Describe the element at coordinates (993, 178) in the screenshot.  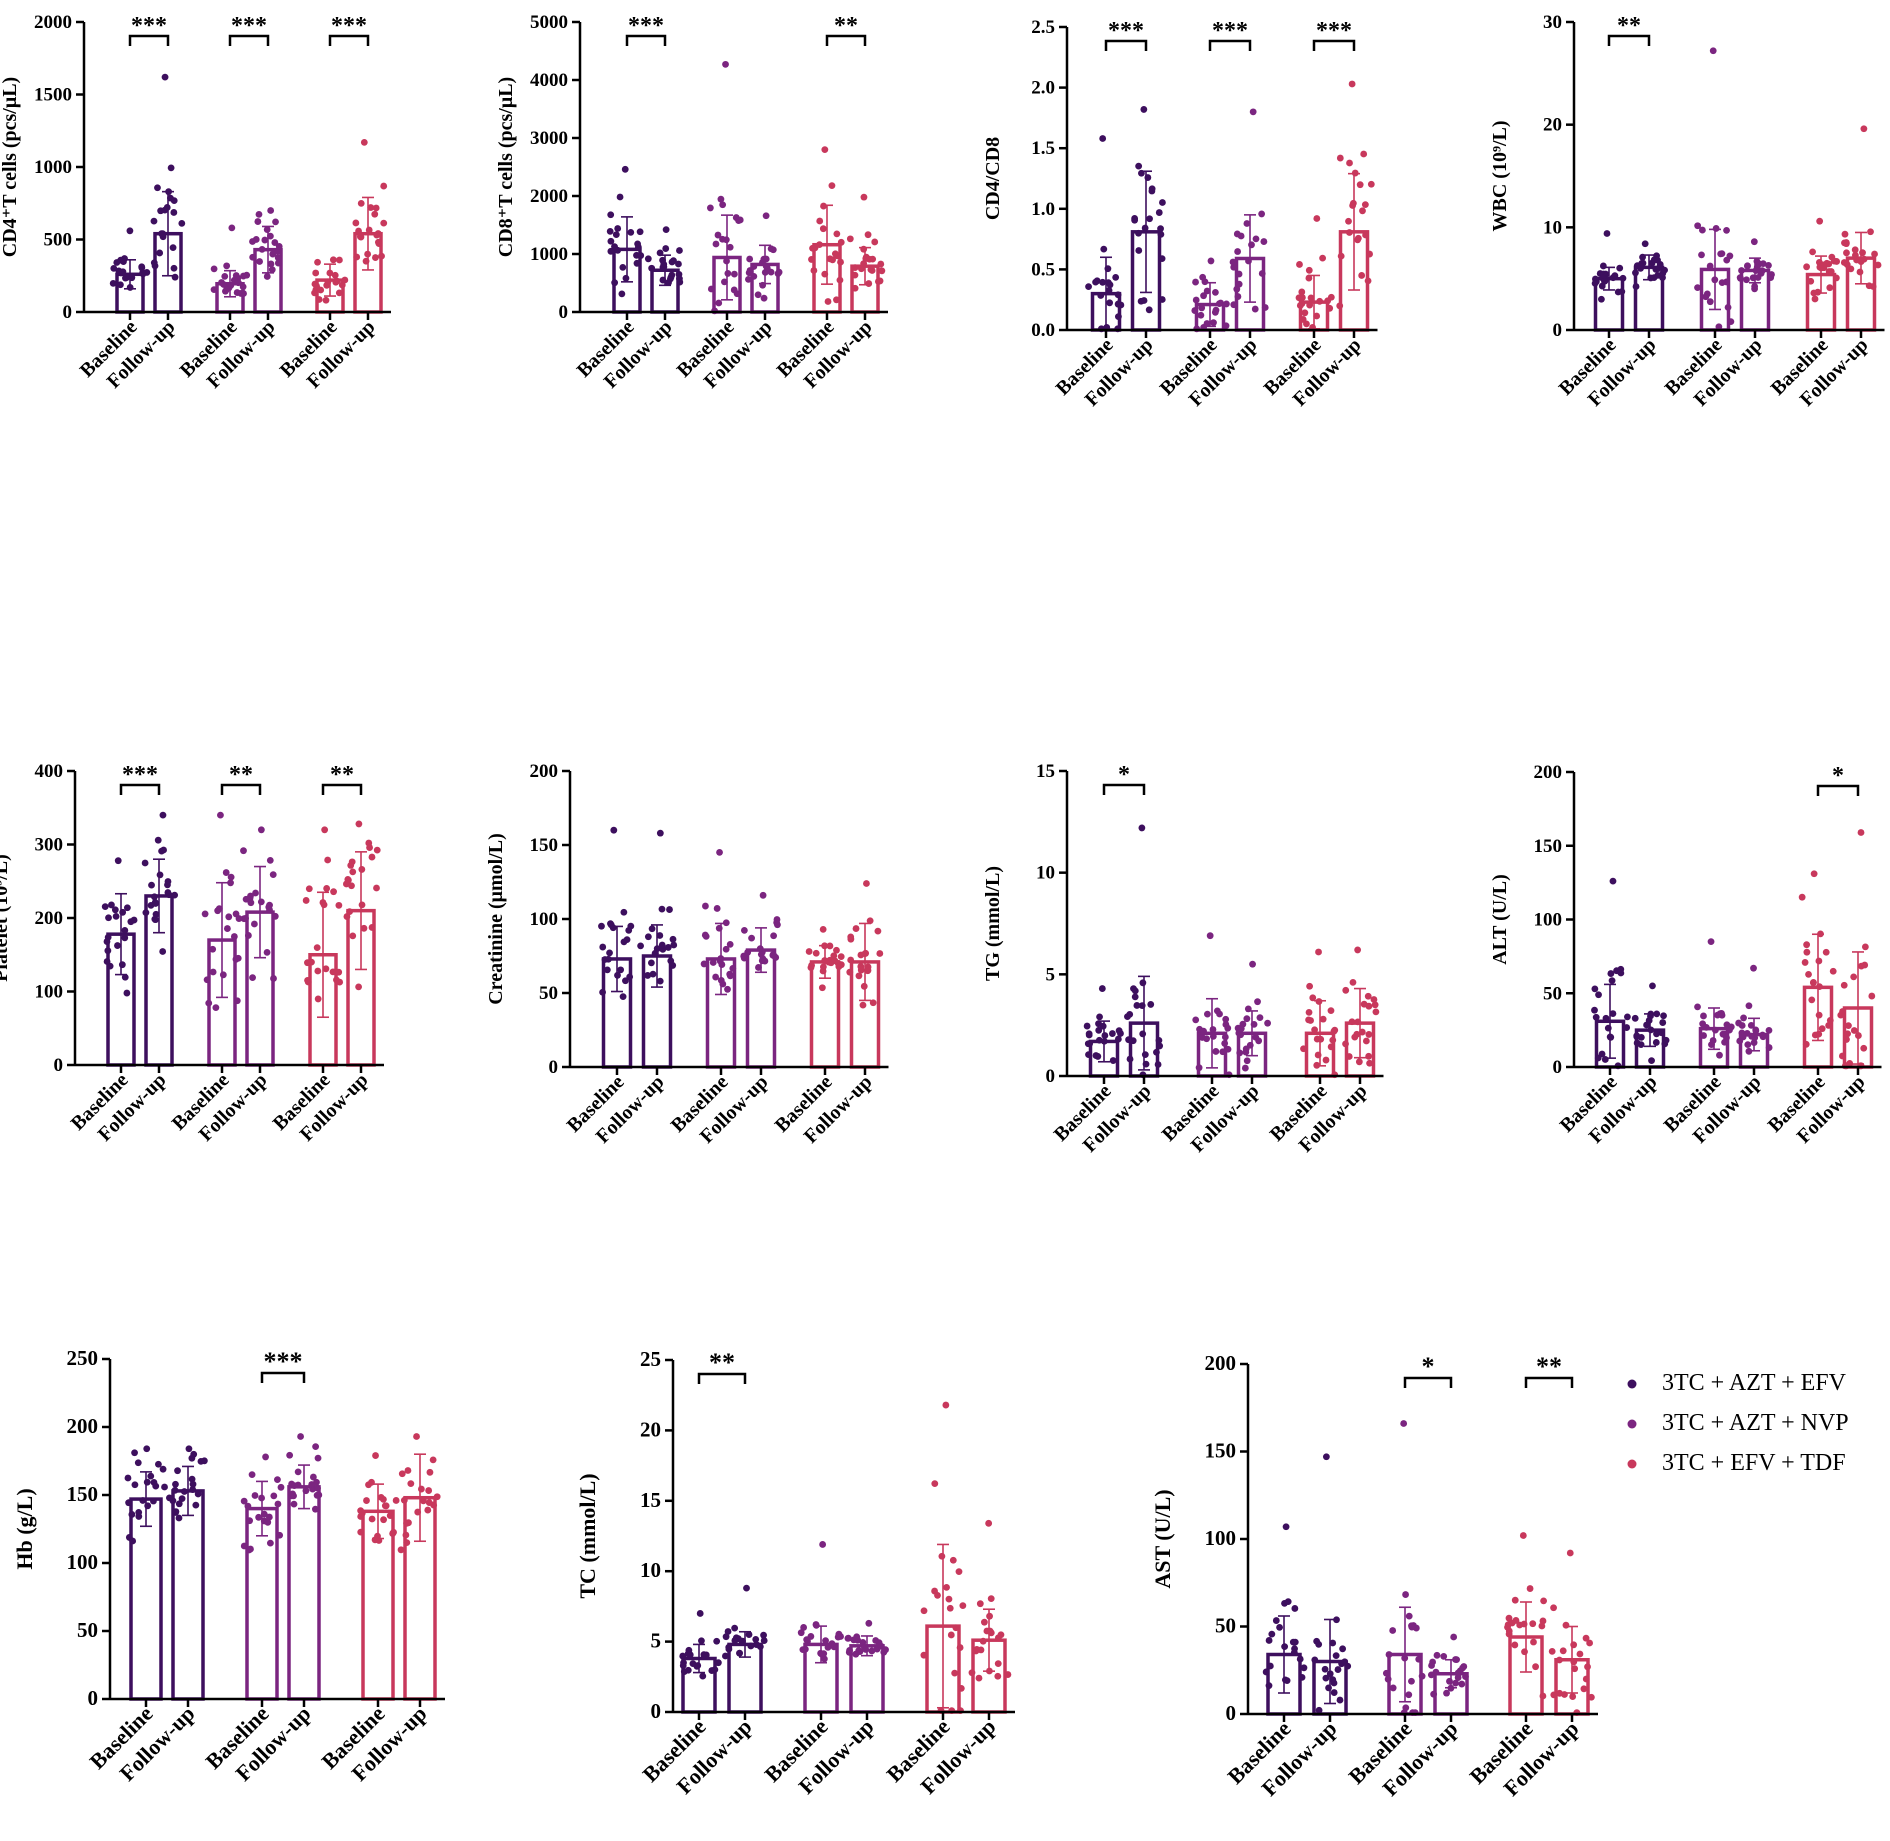
I see `y-axis-title: CD4/CD8` at that location.